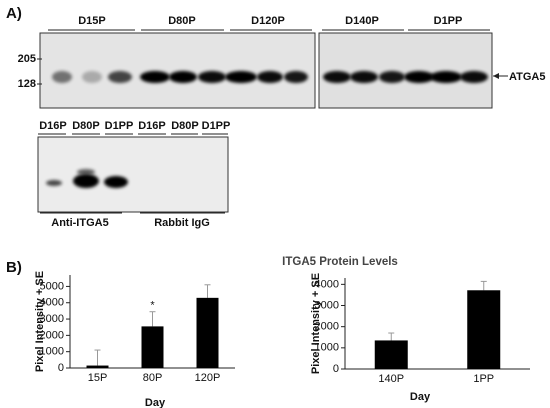  What do you see at coordinates (153, 378) in the screenshot?
I see `x-tick-label: 80P` at bounding box center [153, 378].